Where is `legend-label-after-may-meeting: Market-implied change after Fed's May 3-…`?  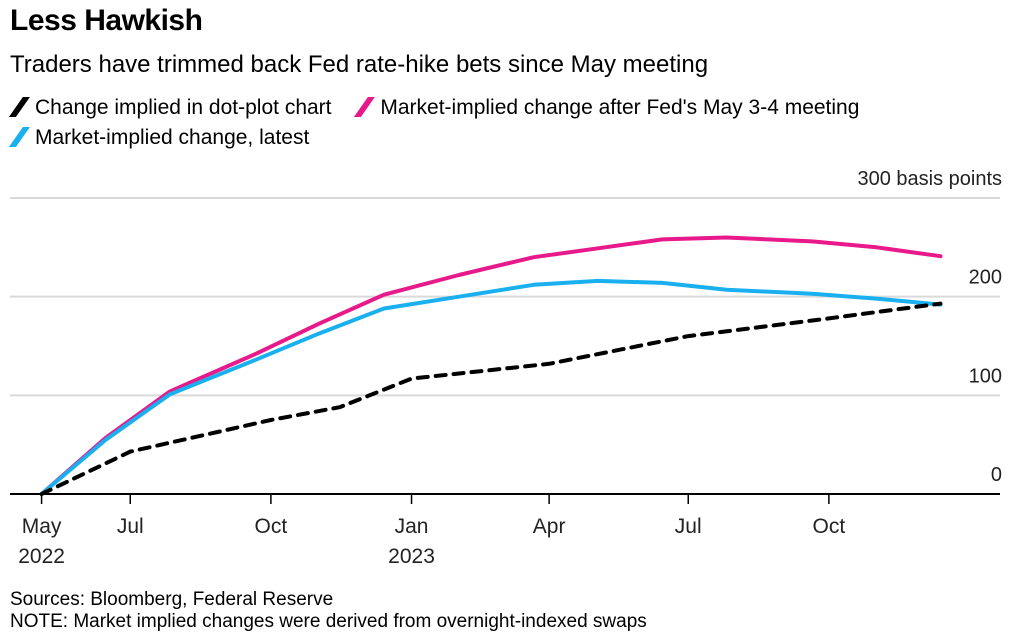 legend-label-after-may-meeting: Market-implied change after Fed's May 3-… is located at coordinates (620, 107).